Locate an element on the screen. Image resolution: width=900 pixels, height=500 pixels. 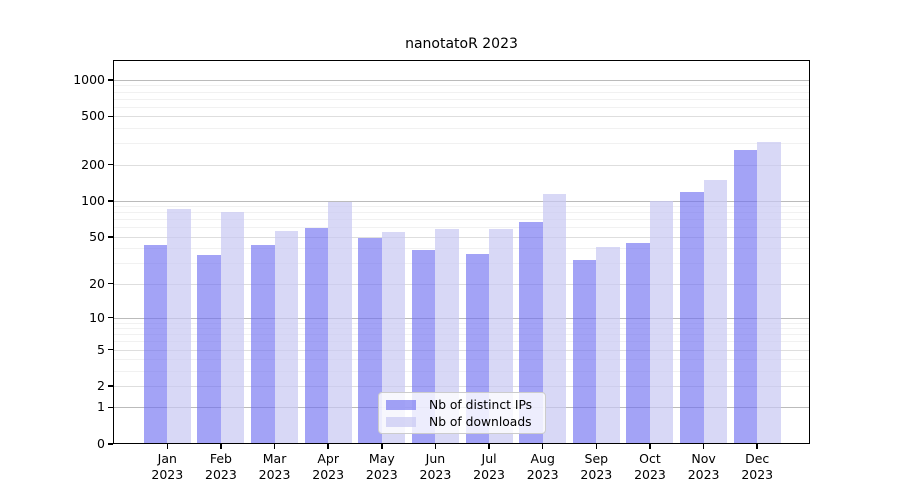
x-tick-jan is located at coordinates (167, 446).